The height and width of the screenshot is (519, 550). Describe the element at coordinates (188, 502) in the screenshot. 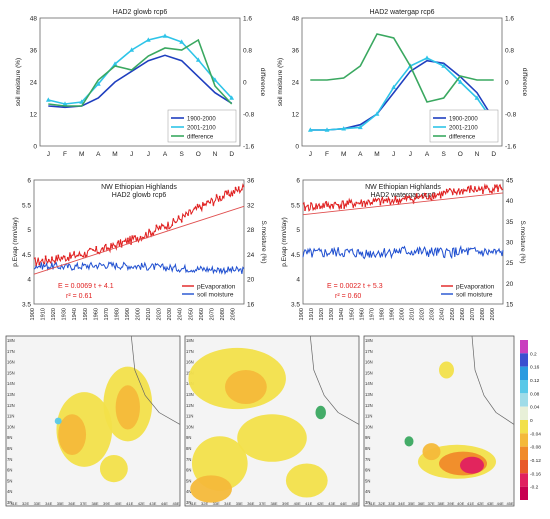

I see `lat-tick-label: 3N` at that location.